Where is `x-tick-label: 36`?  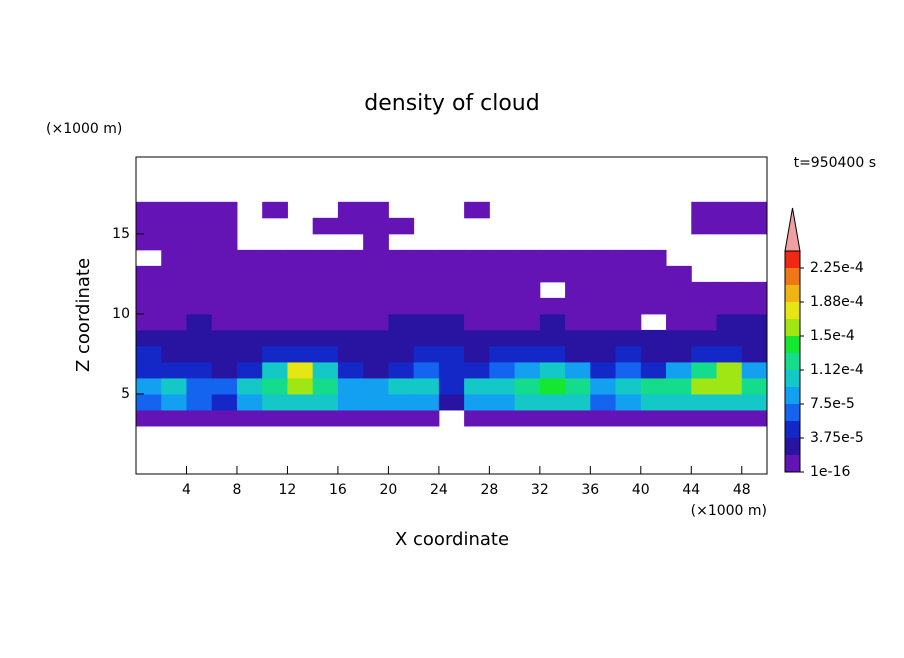
x-tick-label: 36 is located at coordinates (590, 490).